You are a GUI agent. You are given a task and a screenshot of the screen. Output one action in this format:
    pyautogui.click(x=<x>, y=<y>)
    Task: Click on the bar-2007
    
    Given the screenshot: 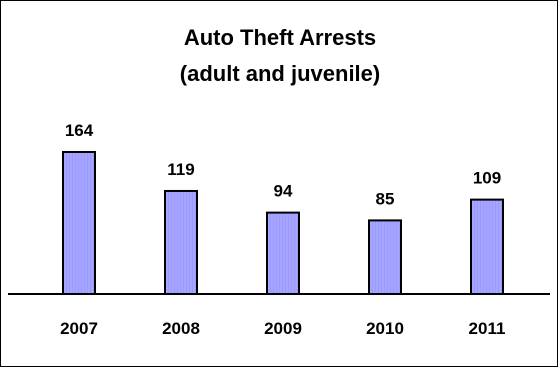 What is the action you would take?
    pyautogui.click(x=79, y=223)
    